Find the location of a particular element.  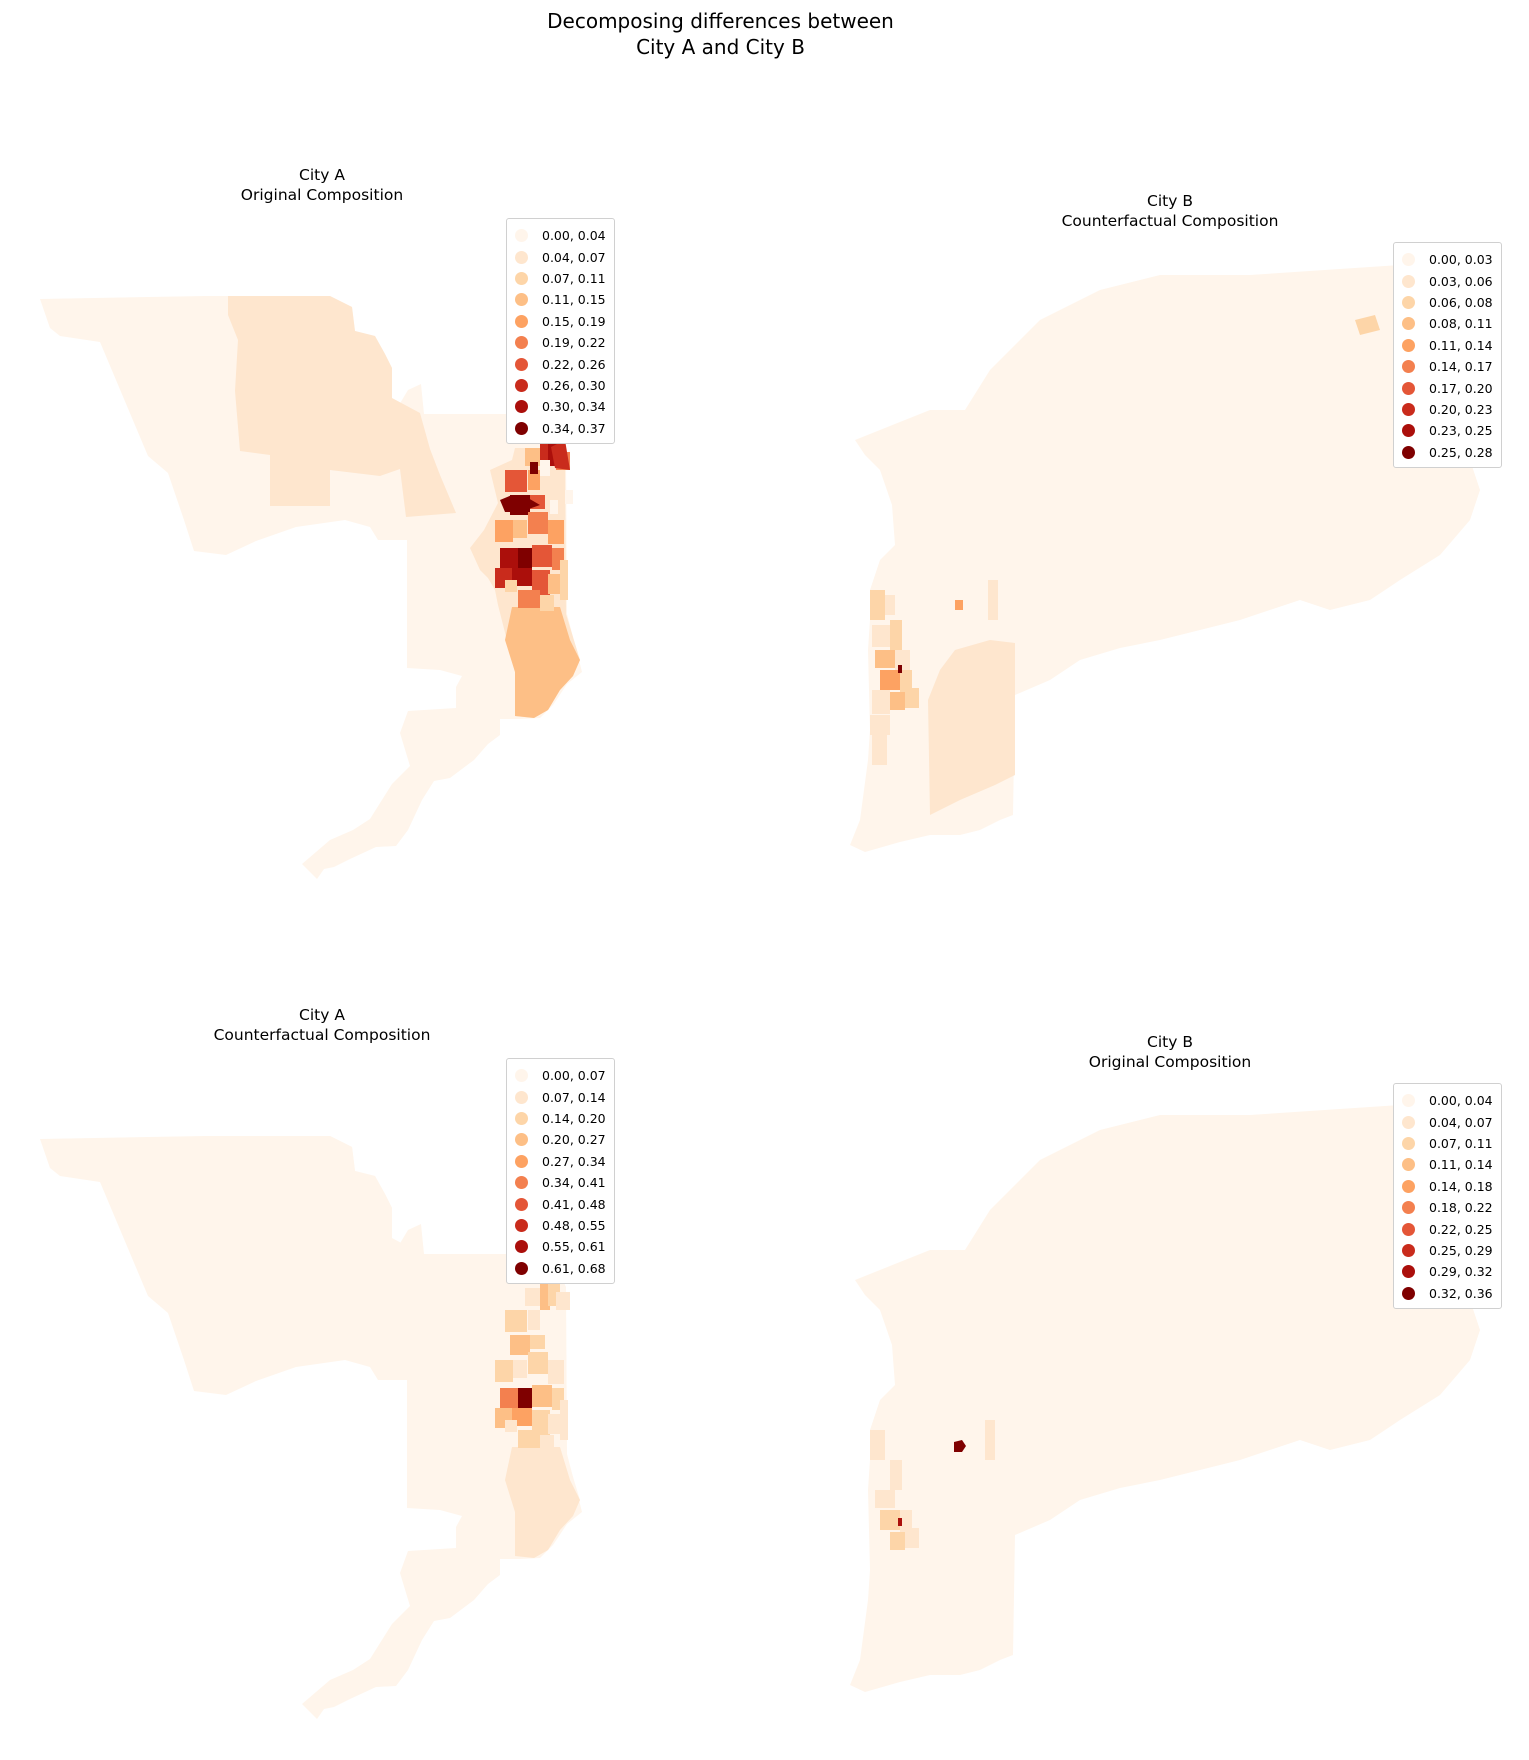

legend-label: 0.26, 0.30 is located at coordinates (574, 385).